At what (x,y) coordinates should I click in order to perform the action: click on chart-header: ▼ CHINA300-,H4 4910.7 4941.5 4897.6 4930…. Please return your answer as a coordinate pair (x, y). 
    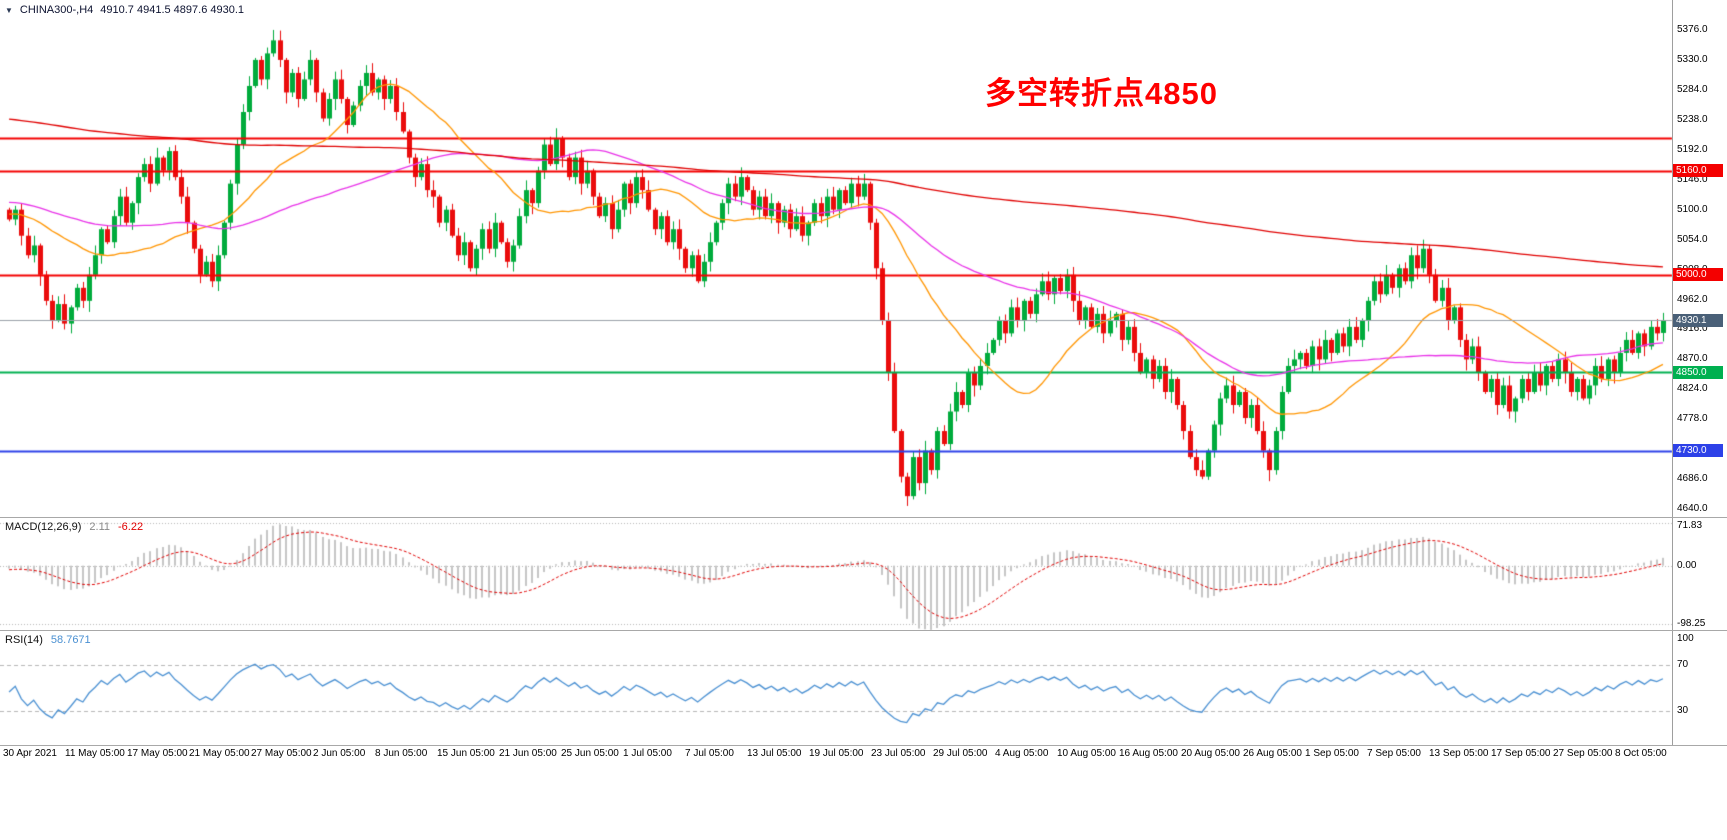
    Looking at the image, I should click on (124, 10).